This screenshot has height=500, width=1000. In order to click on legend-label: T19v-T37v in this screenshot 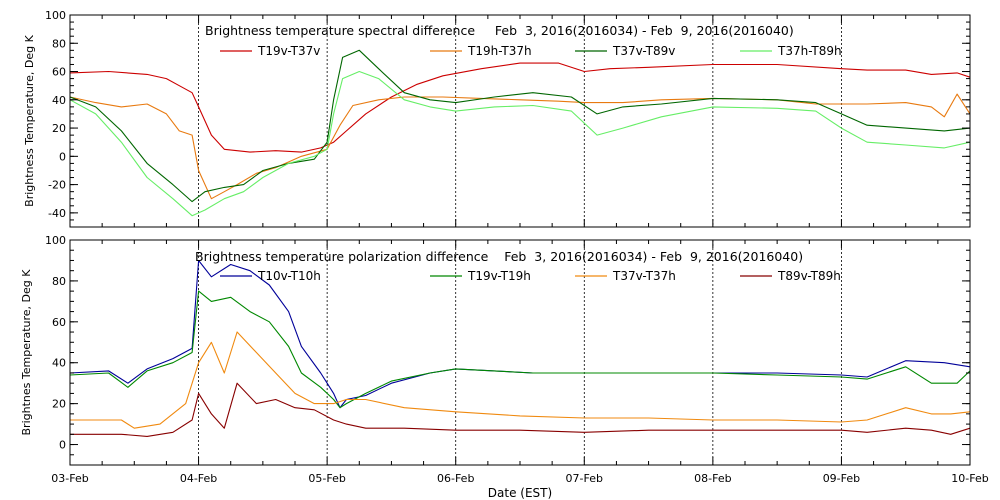, I will do `click(288, 51)`.